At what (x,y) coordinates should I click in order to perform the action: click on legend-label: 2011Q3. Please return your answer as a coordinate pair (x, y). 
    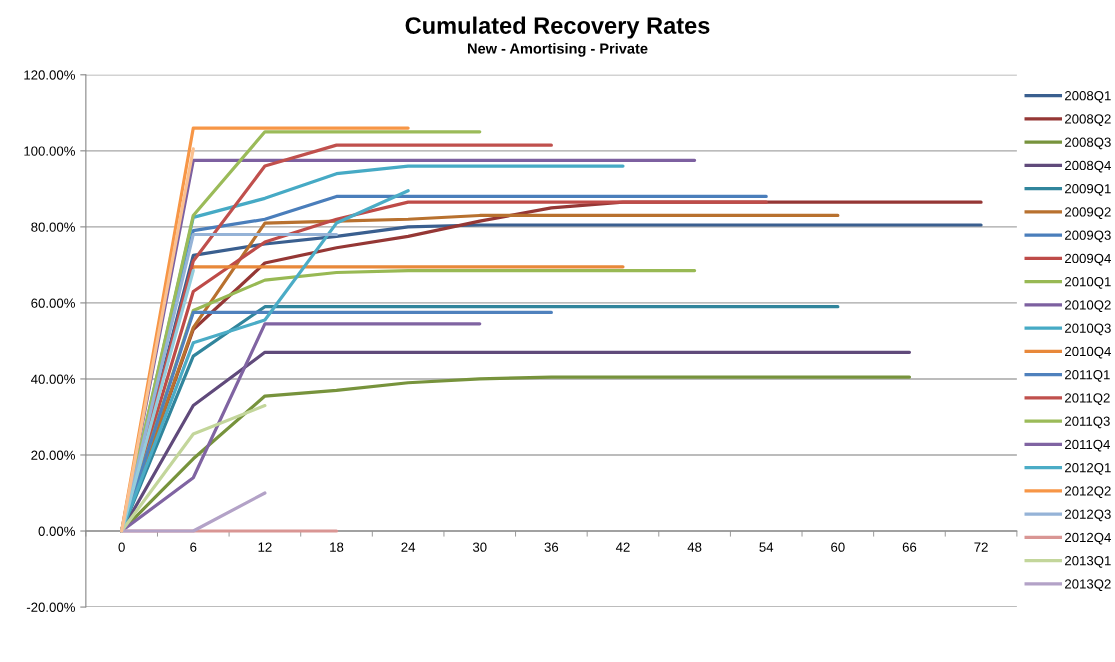
    Looking at the image, I should click on (1087, 422).